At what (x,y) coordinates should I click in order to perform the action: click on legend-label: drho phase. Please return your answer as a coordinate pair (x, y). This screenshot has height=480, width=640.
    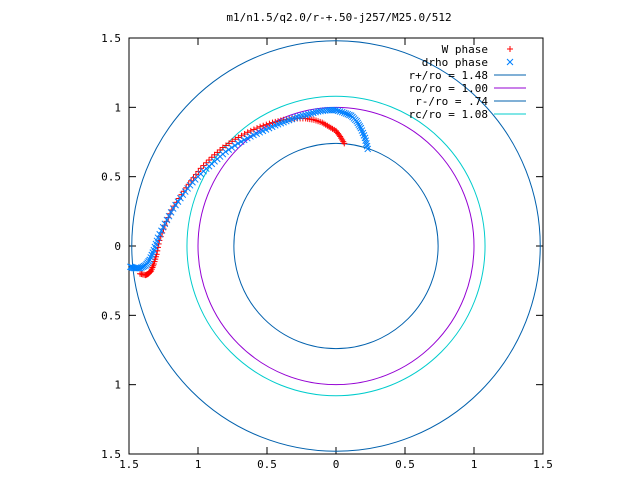
    Looking at the image, I should click on (455, 62).